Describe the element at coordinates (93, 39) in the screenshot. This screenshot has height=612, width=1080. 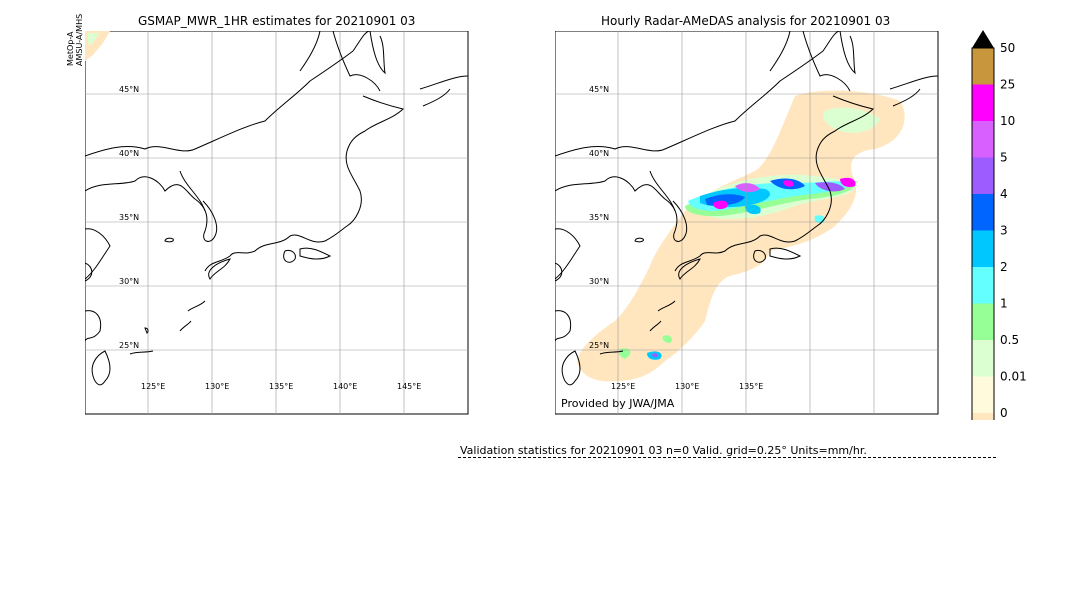
I see `precip-patch-light` at that location.